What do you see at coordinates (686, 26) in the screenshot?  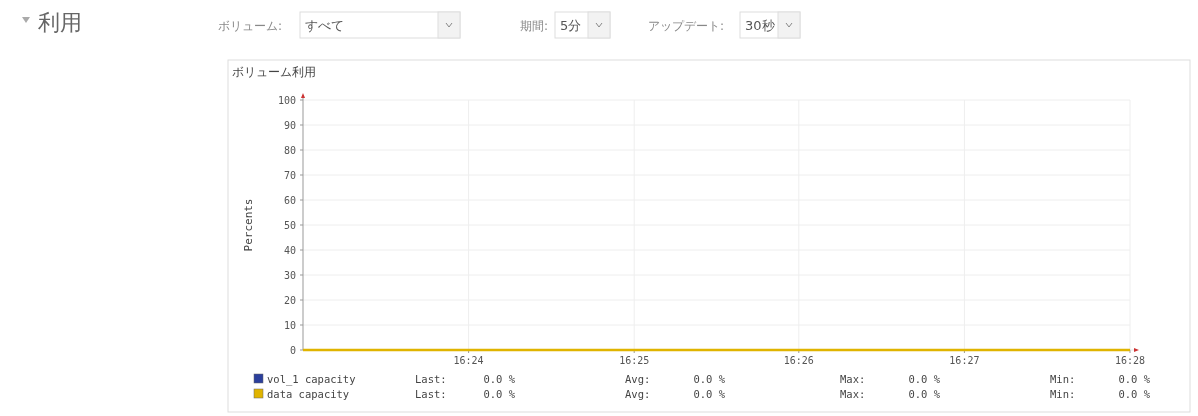 I see `text: アップデート:` at bounding box center [686, 26].